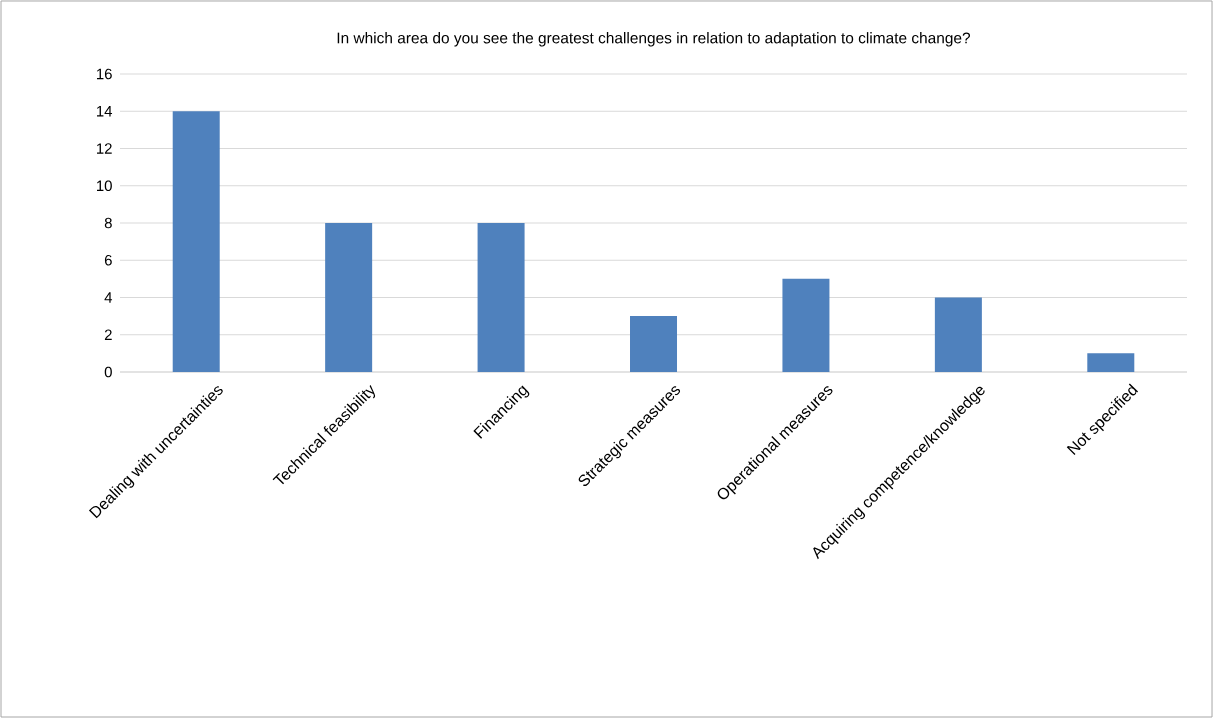 The image size is (1213, 718). What do you see at coordinates (105, 111) in the screenshot?
I see `y-tick-label: 14` at bounding box center [105, 111].